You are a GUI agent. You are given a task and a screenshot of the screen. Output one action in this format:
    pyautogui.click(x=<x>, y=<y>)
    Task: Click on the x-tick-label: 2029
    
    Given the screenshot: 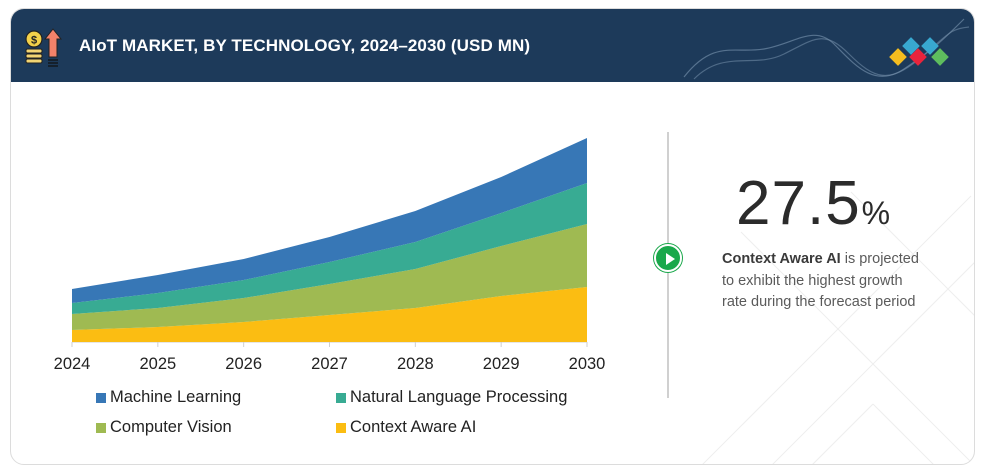 What is the action you would take?
    pyautogui.click(x=501, y=364)
    